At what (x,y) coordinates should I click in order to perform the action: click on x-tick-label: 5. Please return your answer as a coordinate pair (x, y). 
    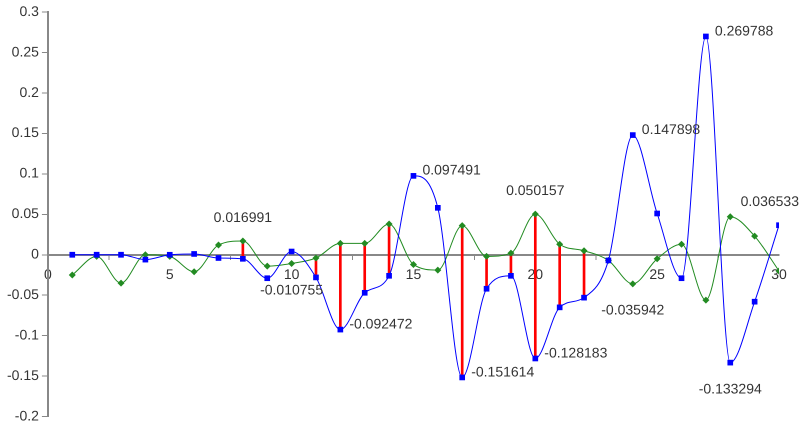
    Looking at the image, I should click on (170, 274).